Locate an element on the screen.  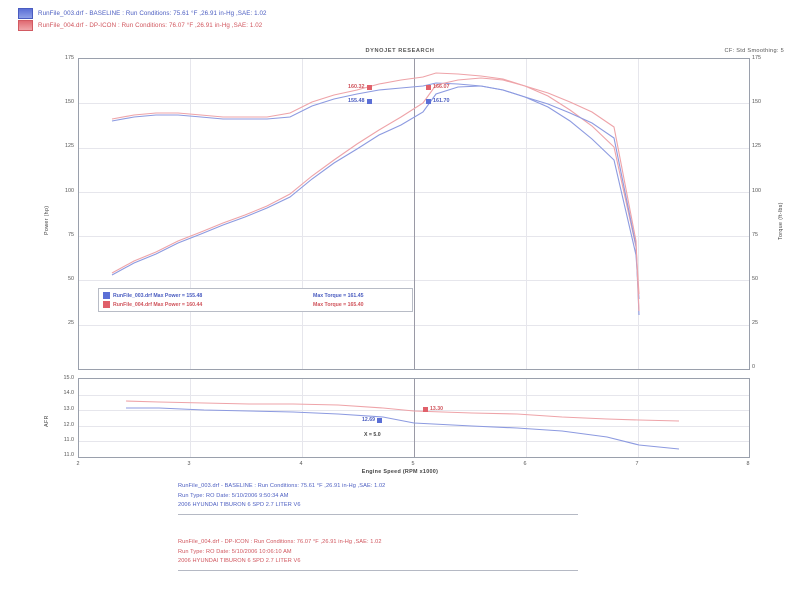
ytick-afr: 13.0 is located at coordinates (69, 409).